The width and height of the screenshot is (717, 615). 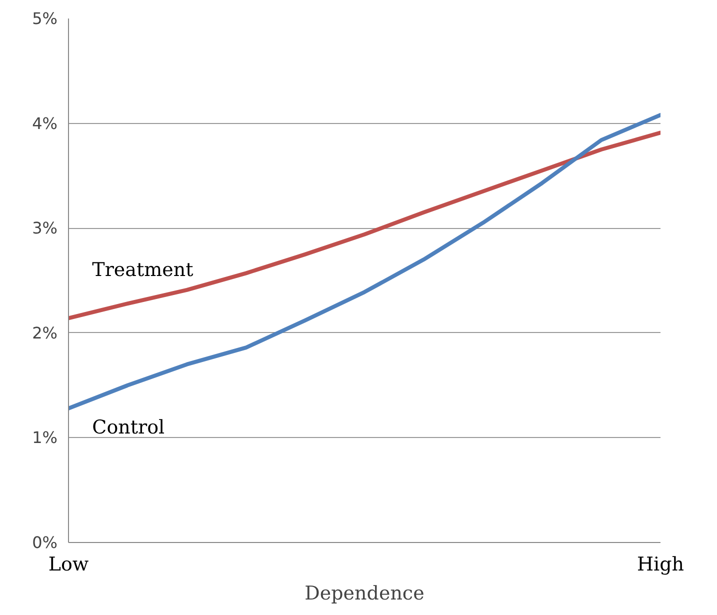 I want to click on y-tick-label: 1%, so click(x=45, y=438).